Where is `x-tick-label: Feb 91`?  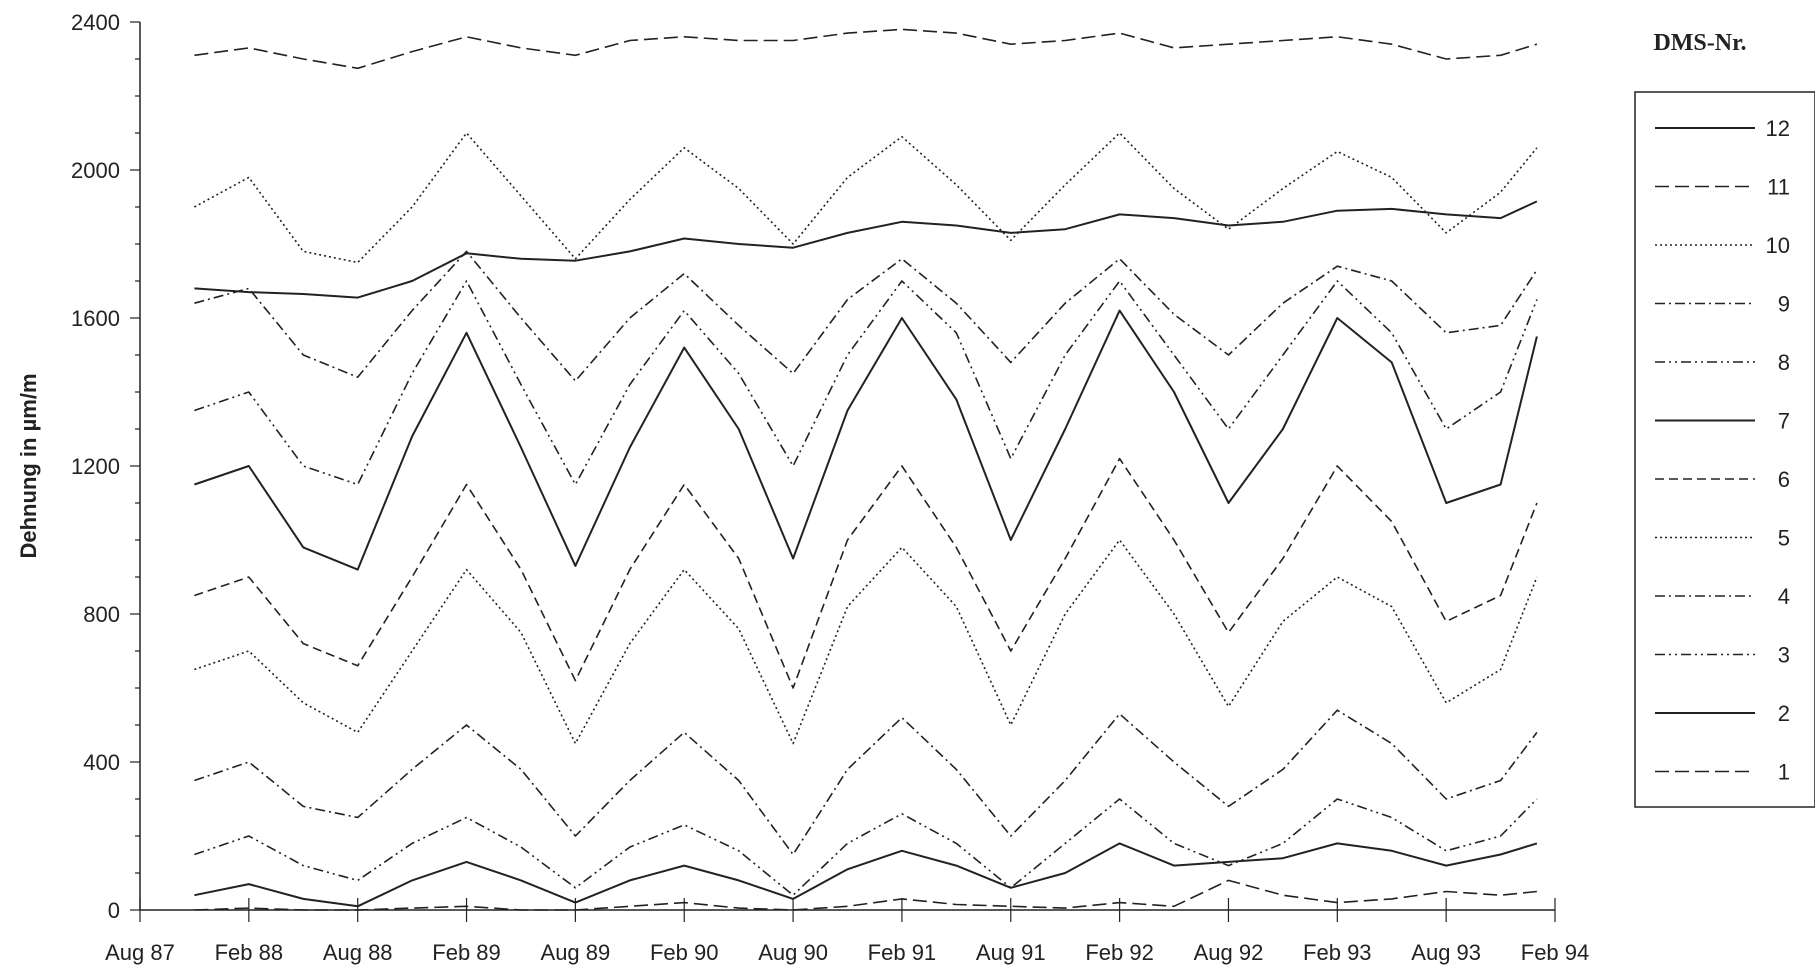 x-tick-label: Feb 91 is located at coordinates (902, 952).